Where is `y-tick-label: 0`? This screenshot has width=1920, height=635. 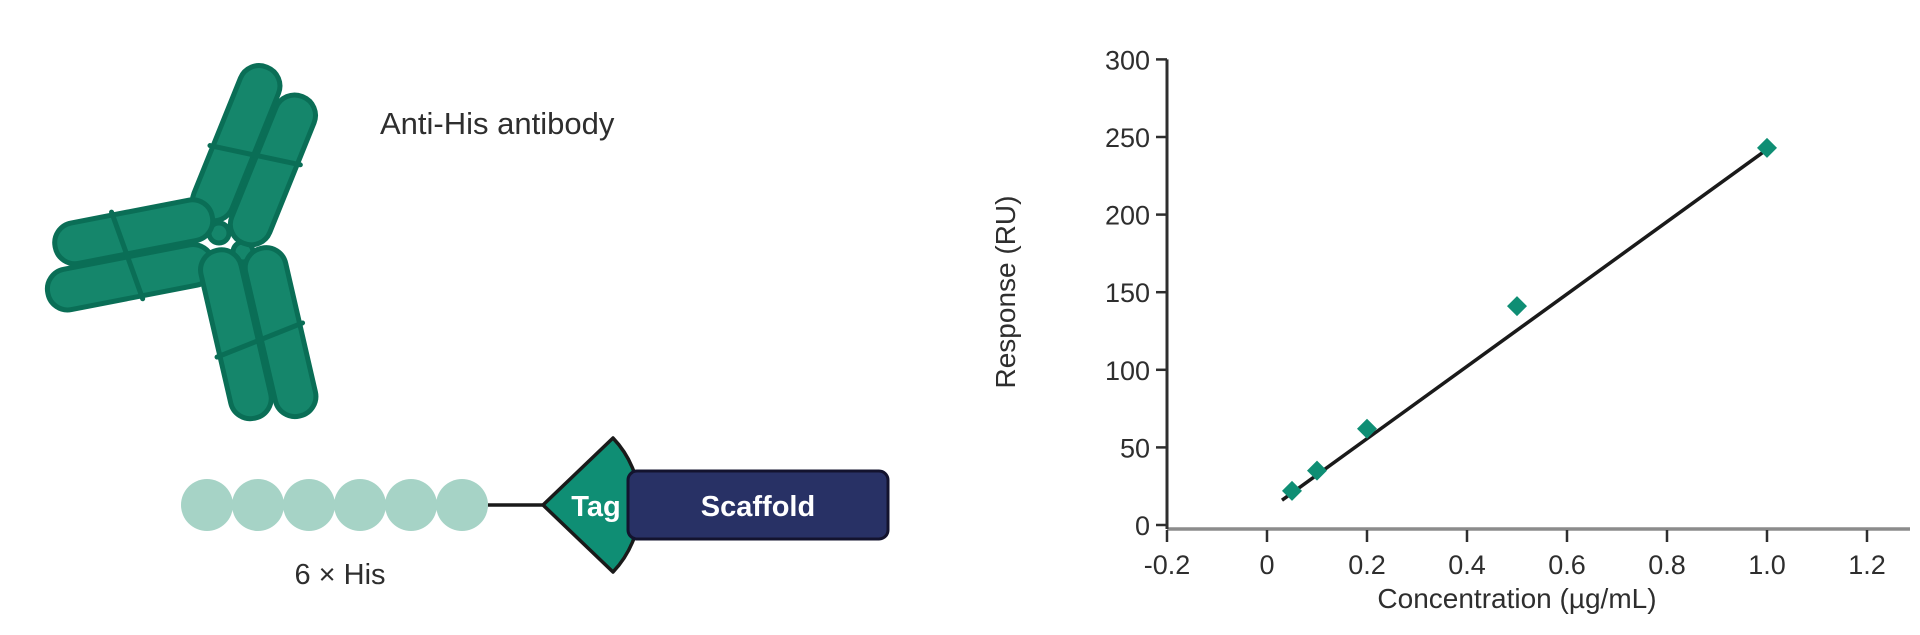 y-tick-label: 0 is located at coordinates (1142, 526).